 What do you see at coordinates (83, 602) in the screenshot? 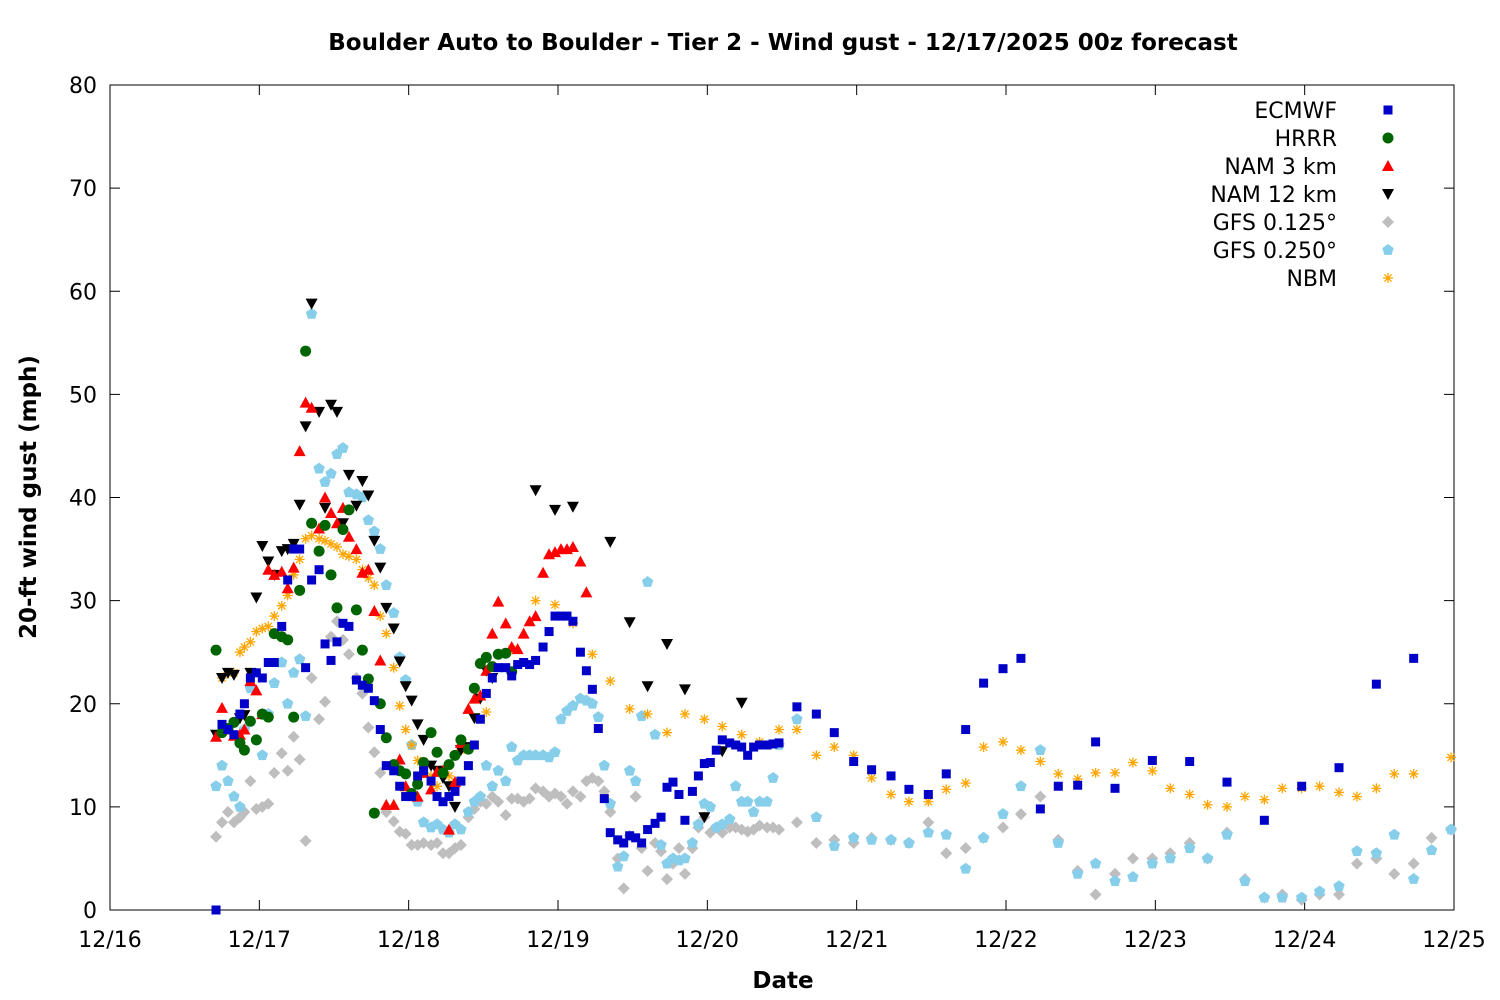
I see `y-tick-label: 30` at bounding box center [83, 602].